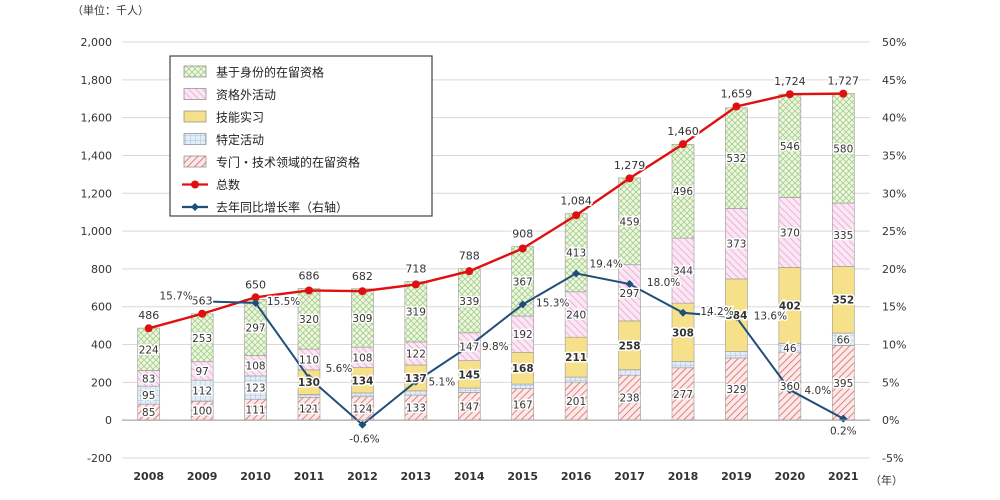 This screenshot has width=1000, height=500. Describe the element at coordinates (442, 383) in the screenshot. I see `growth-rate-label: 5.1%` at that location.